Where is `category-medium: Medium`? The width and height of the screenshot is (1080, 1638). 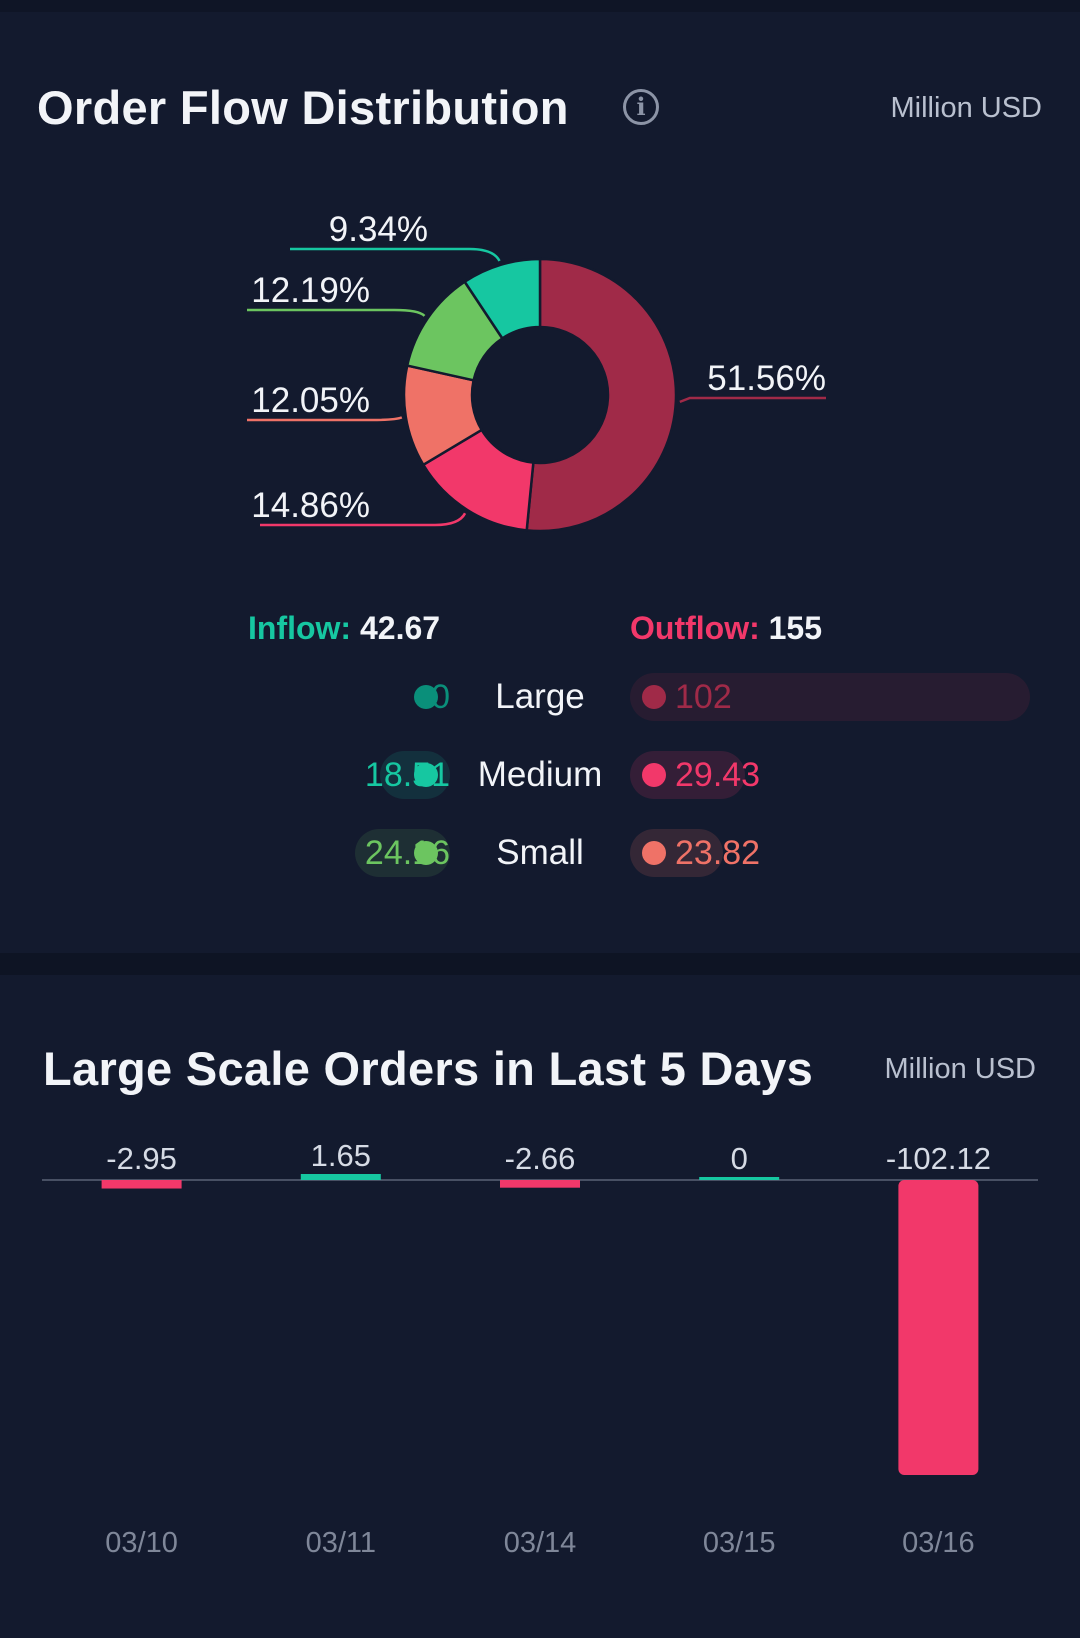
category-medium: Medium is located at coordinates (540, 774).